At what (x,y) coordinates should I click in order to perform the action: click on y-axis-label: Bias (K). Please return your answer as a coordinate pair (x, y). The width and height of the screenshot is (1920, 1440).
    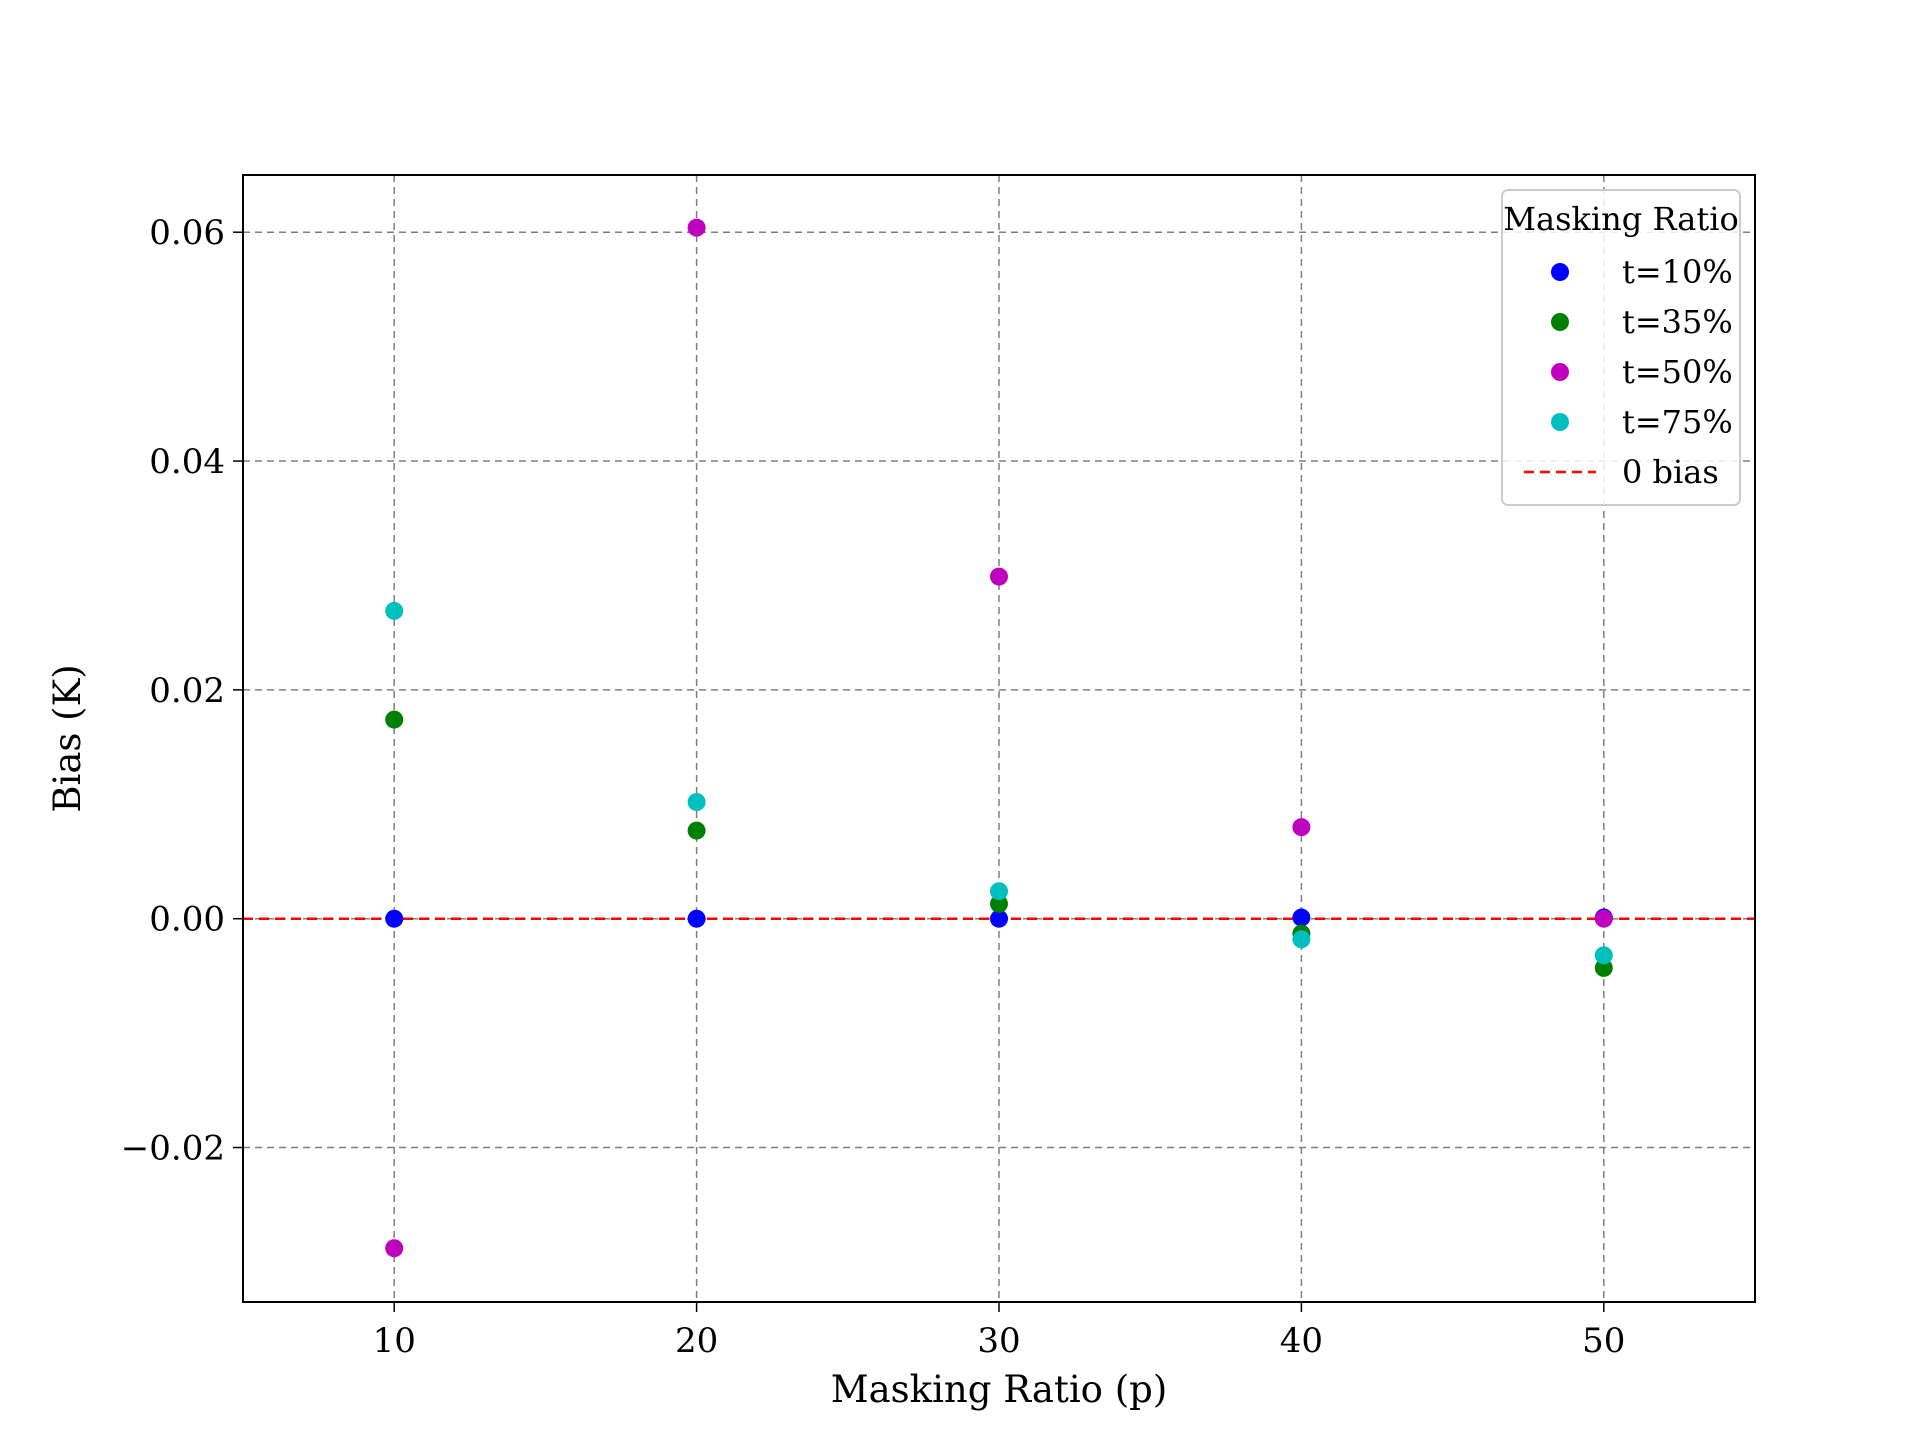
    Looking at the image, I should click on (67, 738).